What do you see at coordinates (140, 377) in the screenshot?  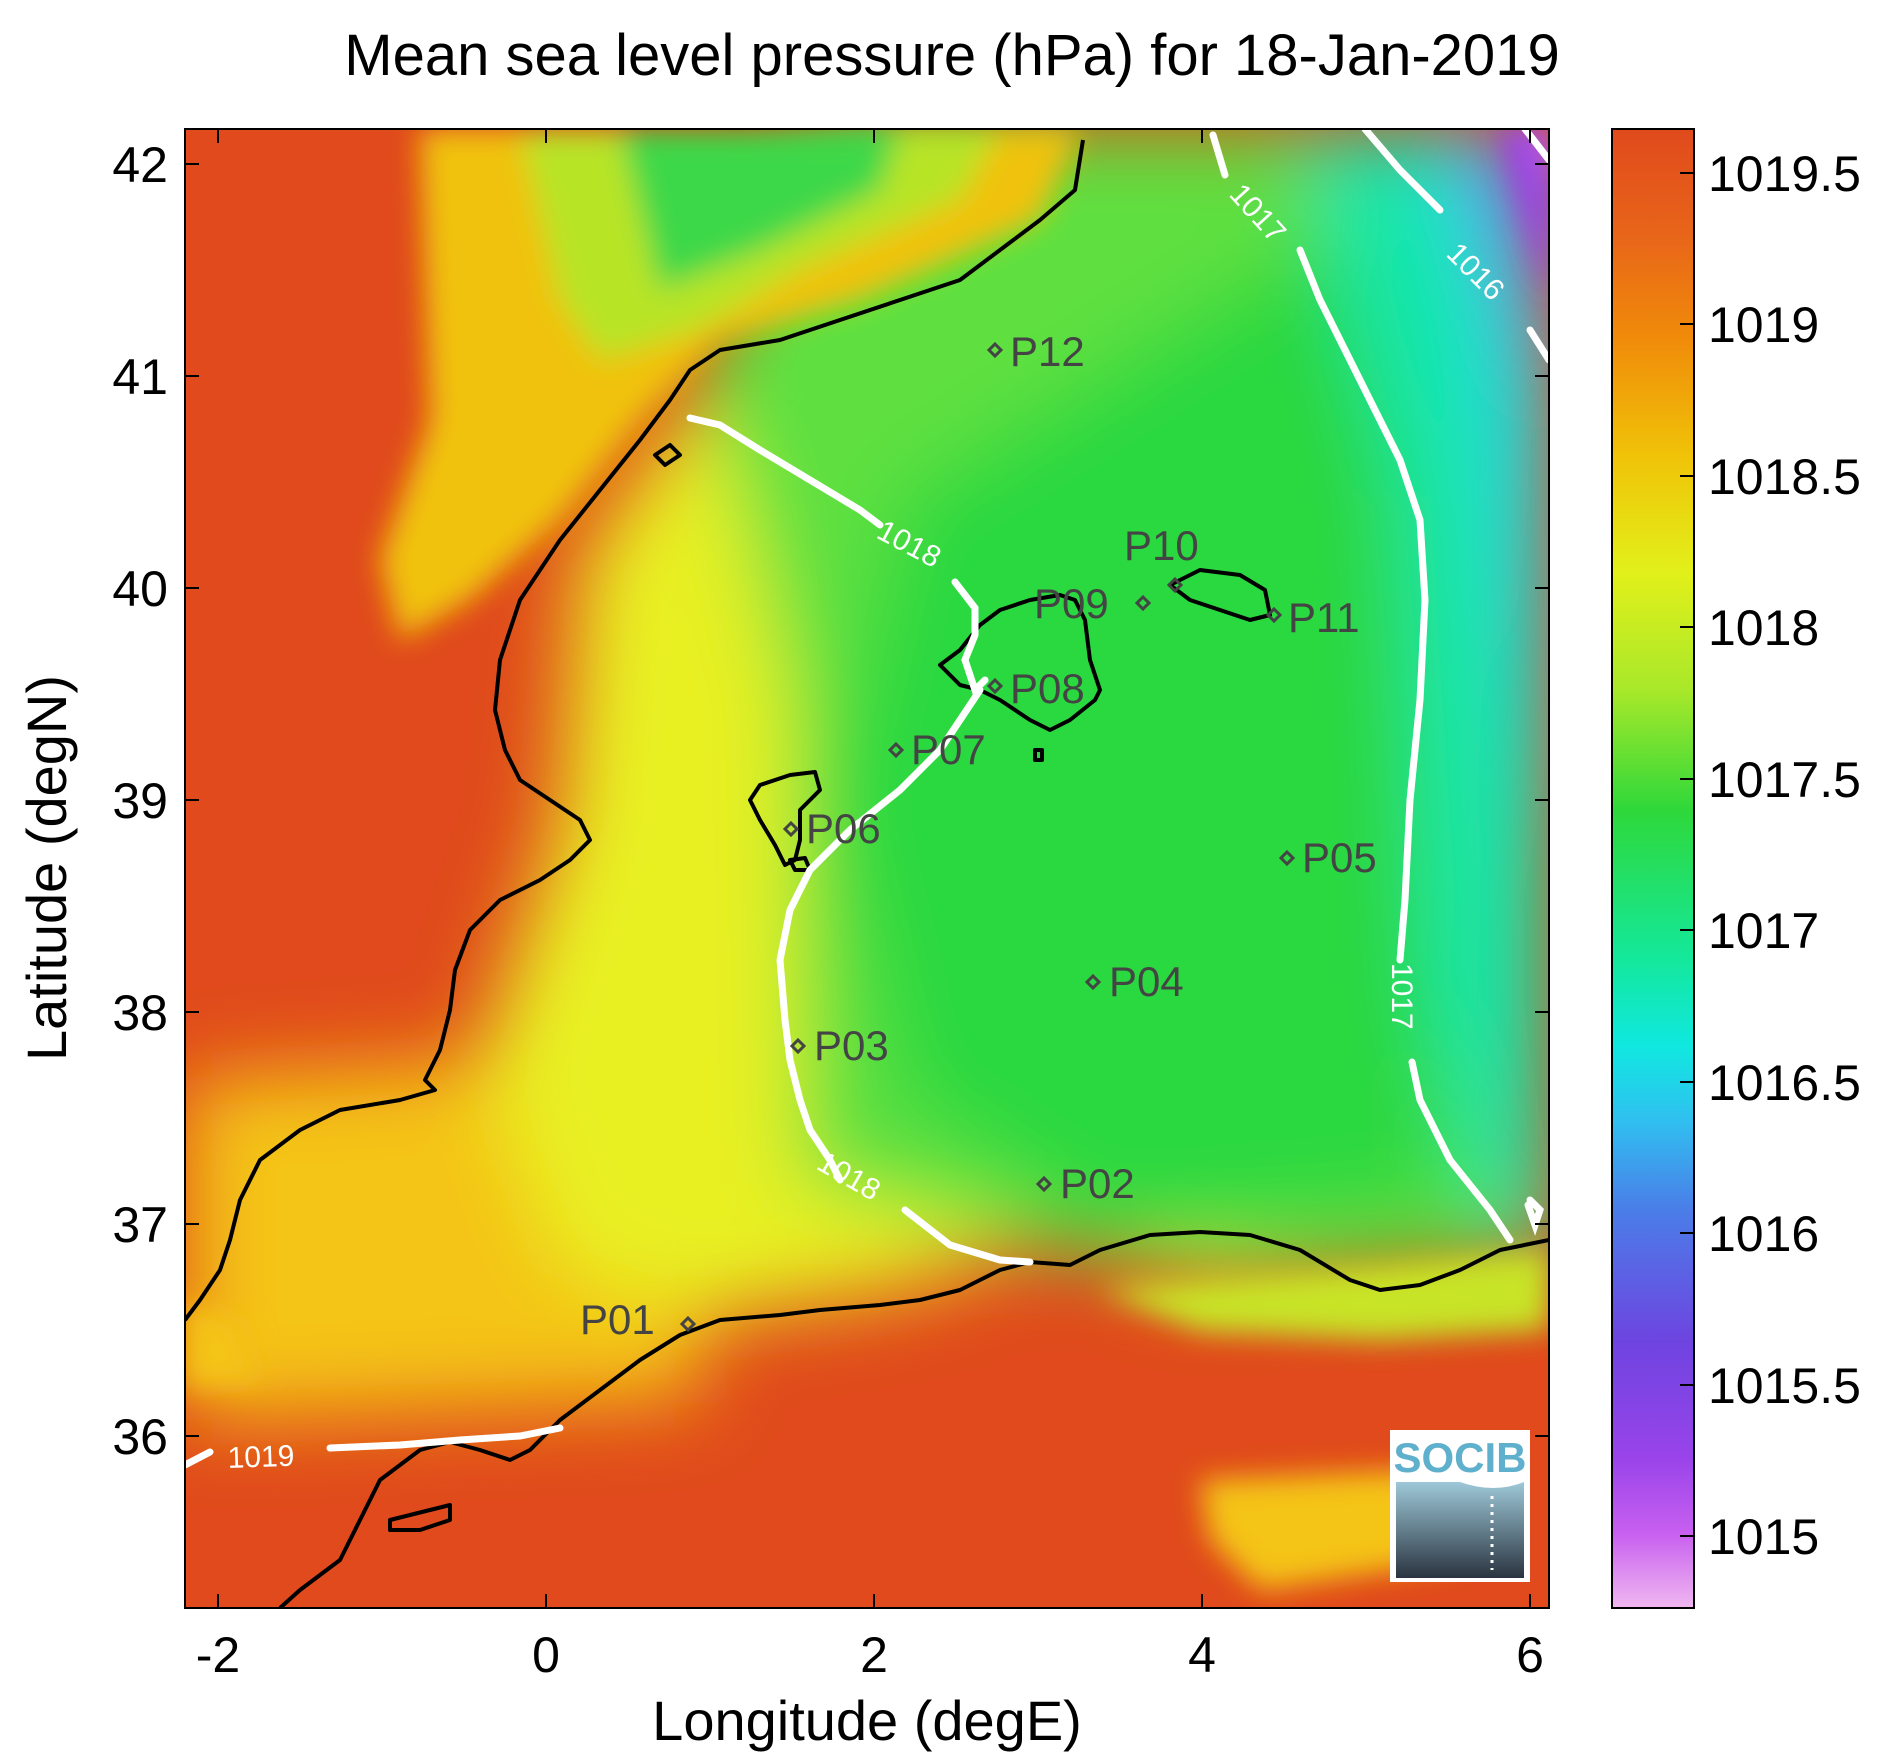 I see `y-tick-label: 41` at bounding box center [140, 377].